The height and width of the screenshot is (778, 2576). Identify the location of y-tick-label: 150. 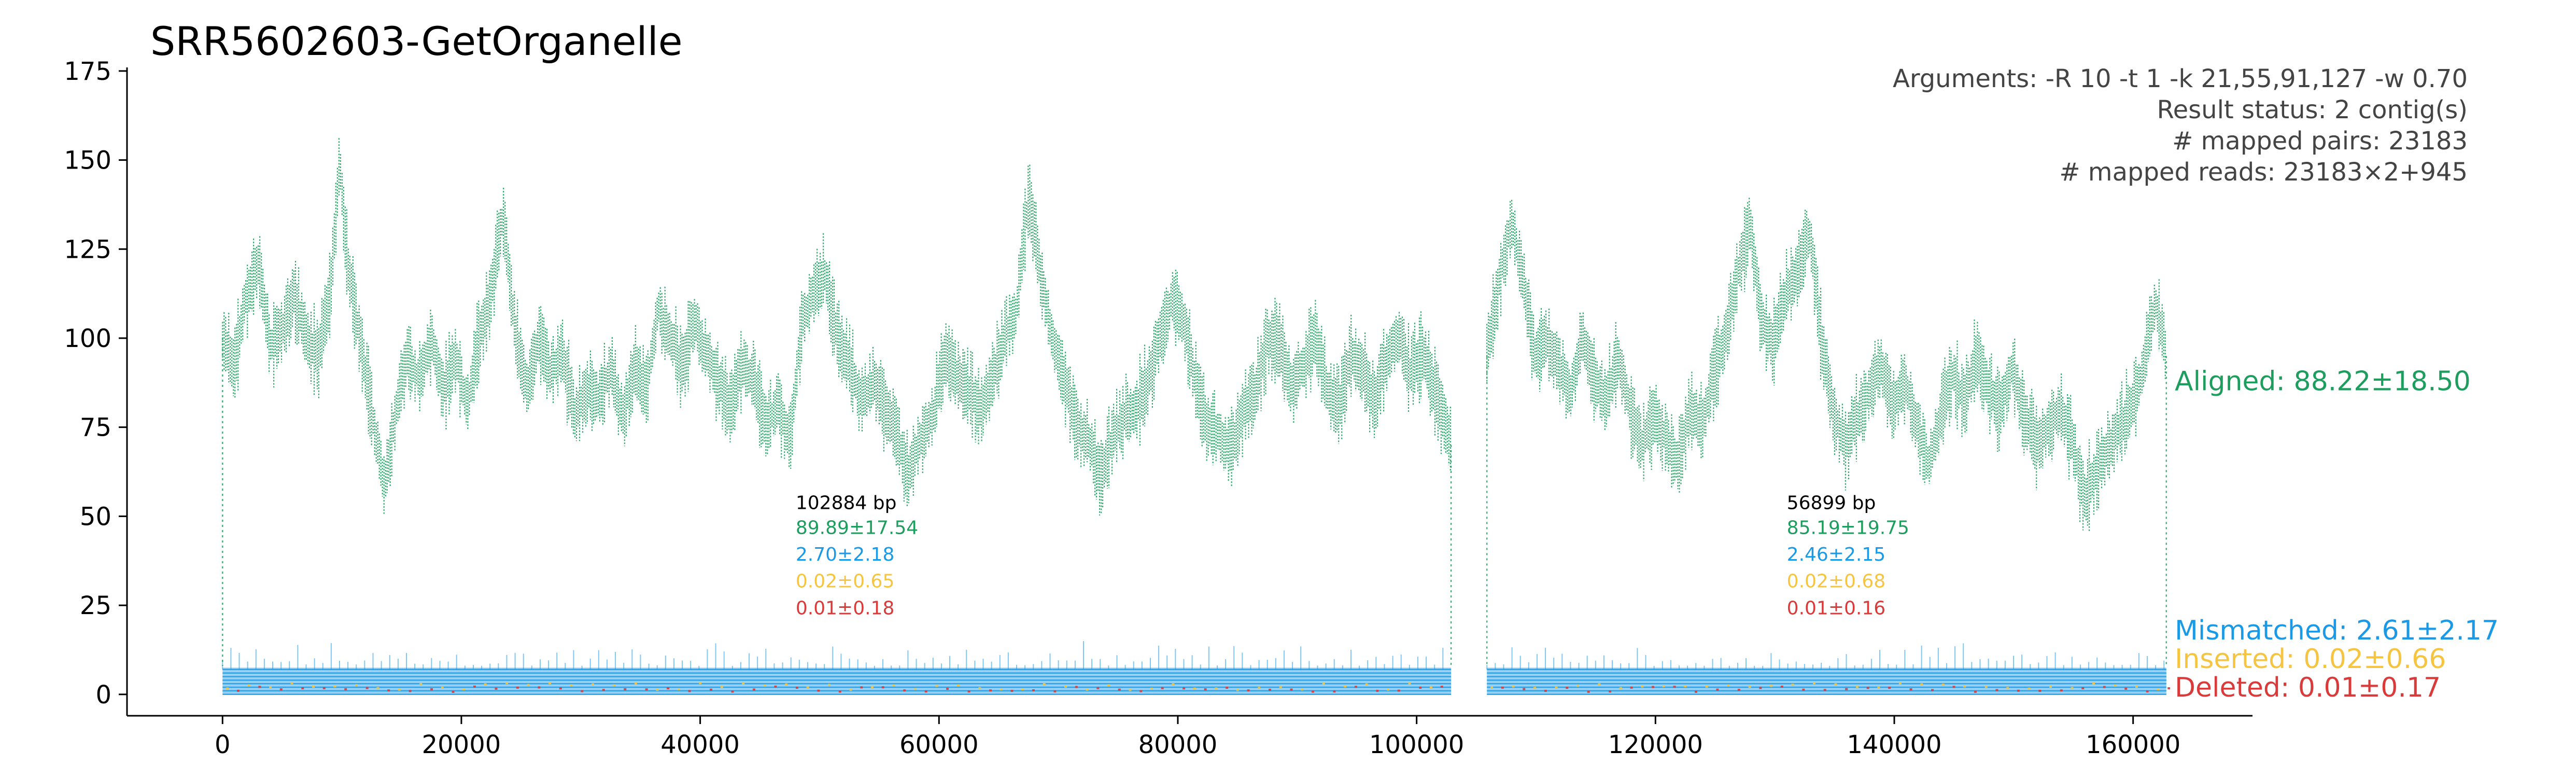
(87, 161).